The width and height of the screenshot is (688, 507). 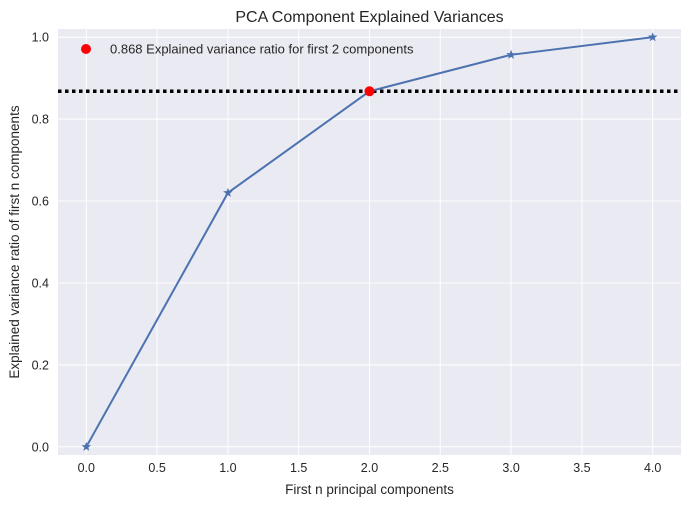 What do you see at coordinates (40, 283) in the screenshot?
I see `y-tick-label: 0.4` at bounding box center [40, 283].